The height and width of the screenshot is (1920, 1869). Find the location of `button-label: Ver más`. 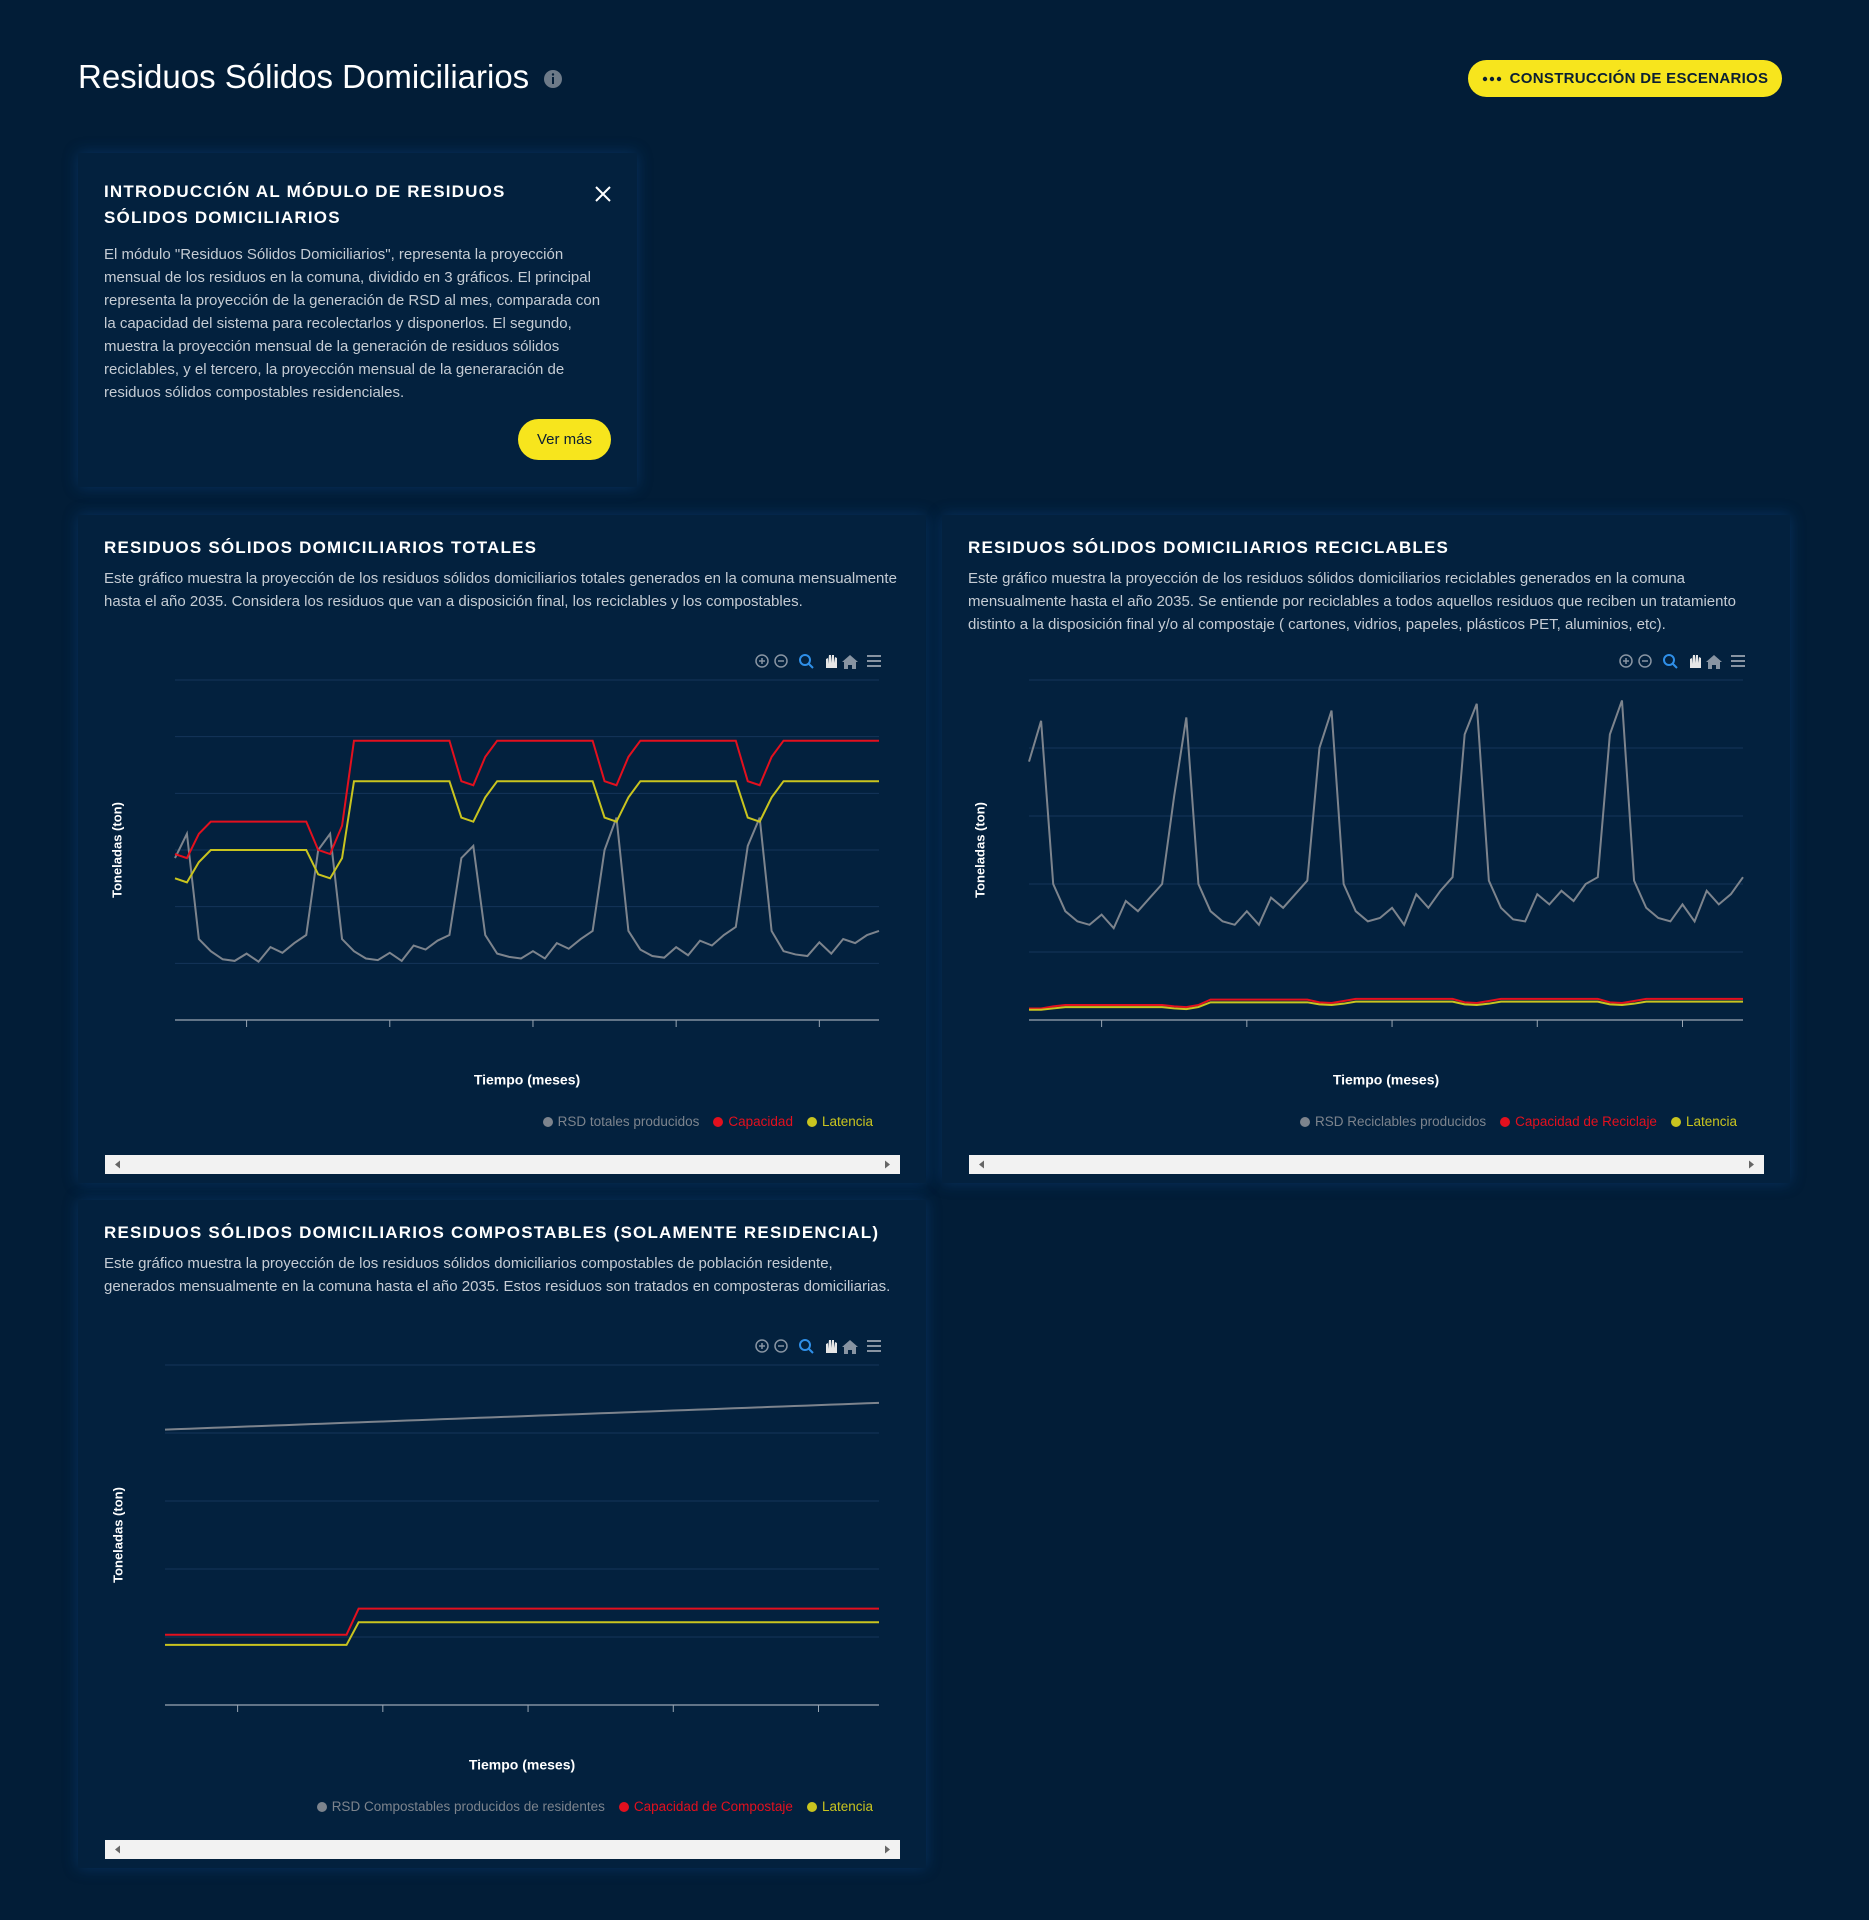

button-label: Ver más is located at coordinates (564, 439).